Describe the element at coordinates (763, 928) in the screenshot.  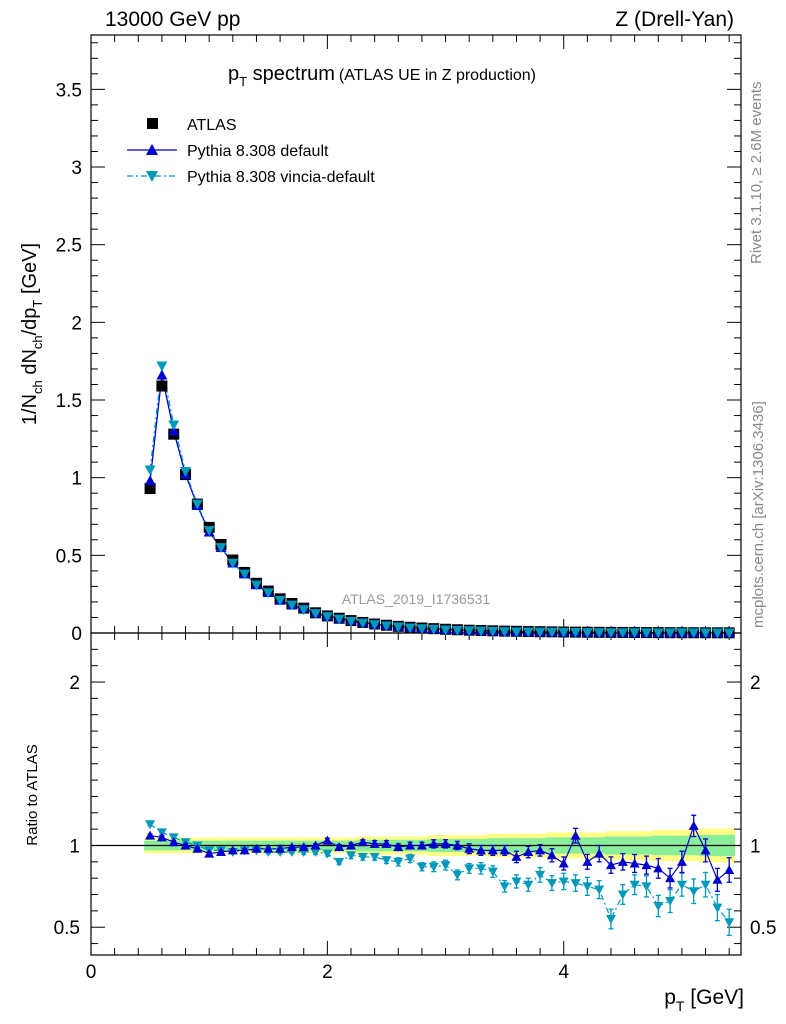
I see `ratio-y-tick-label-right: 0.5` at that location.